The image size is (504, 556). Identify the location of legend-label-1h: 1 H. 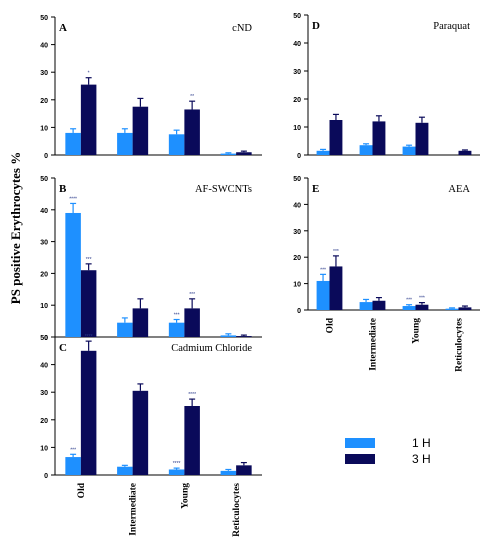
(421, 443).